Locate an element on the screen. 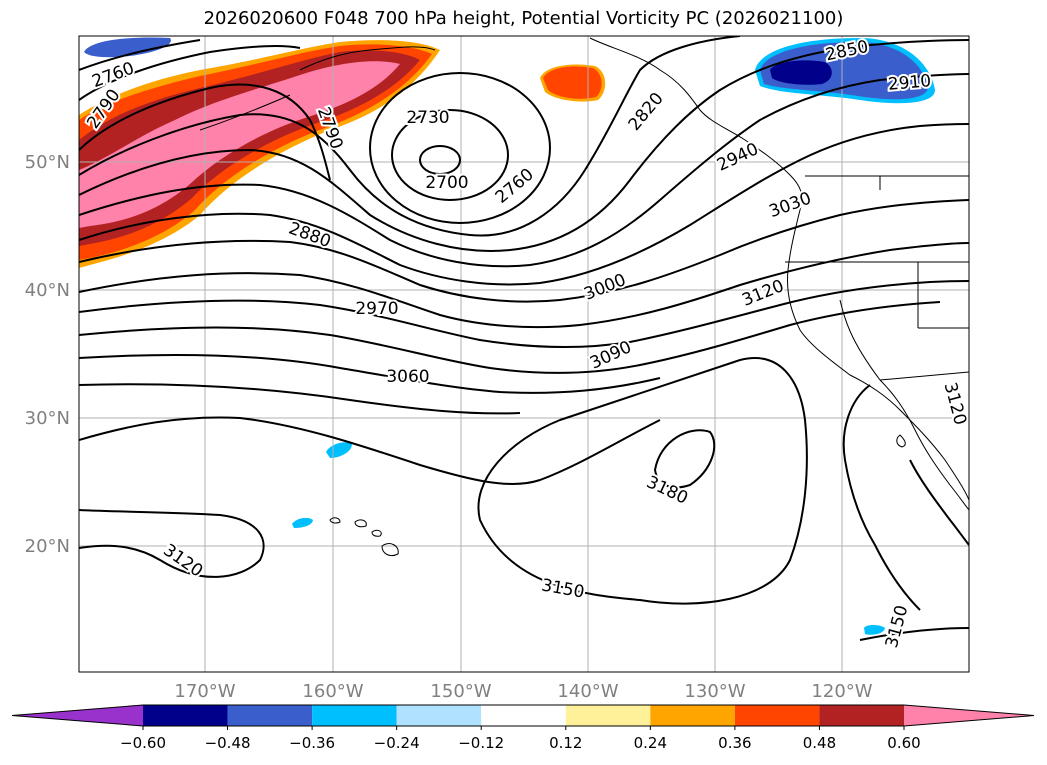 The height and width of the screenshot is (765, 1047). pv-positive-blob-inner is located at coordinates (572, 82).